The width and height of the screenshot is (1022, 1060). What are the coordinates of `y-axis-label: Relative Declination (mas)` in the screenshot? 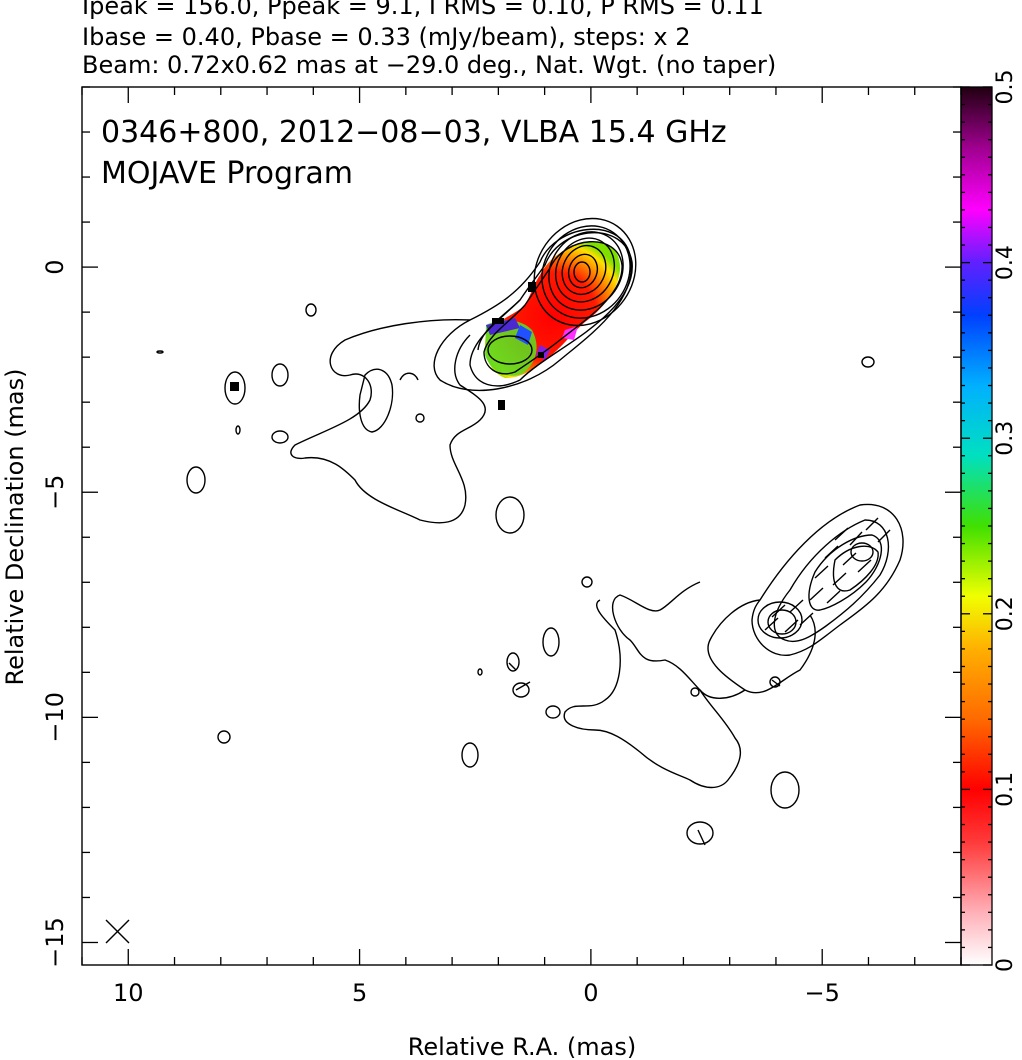 It's located at (15, 526).